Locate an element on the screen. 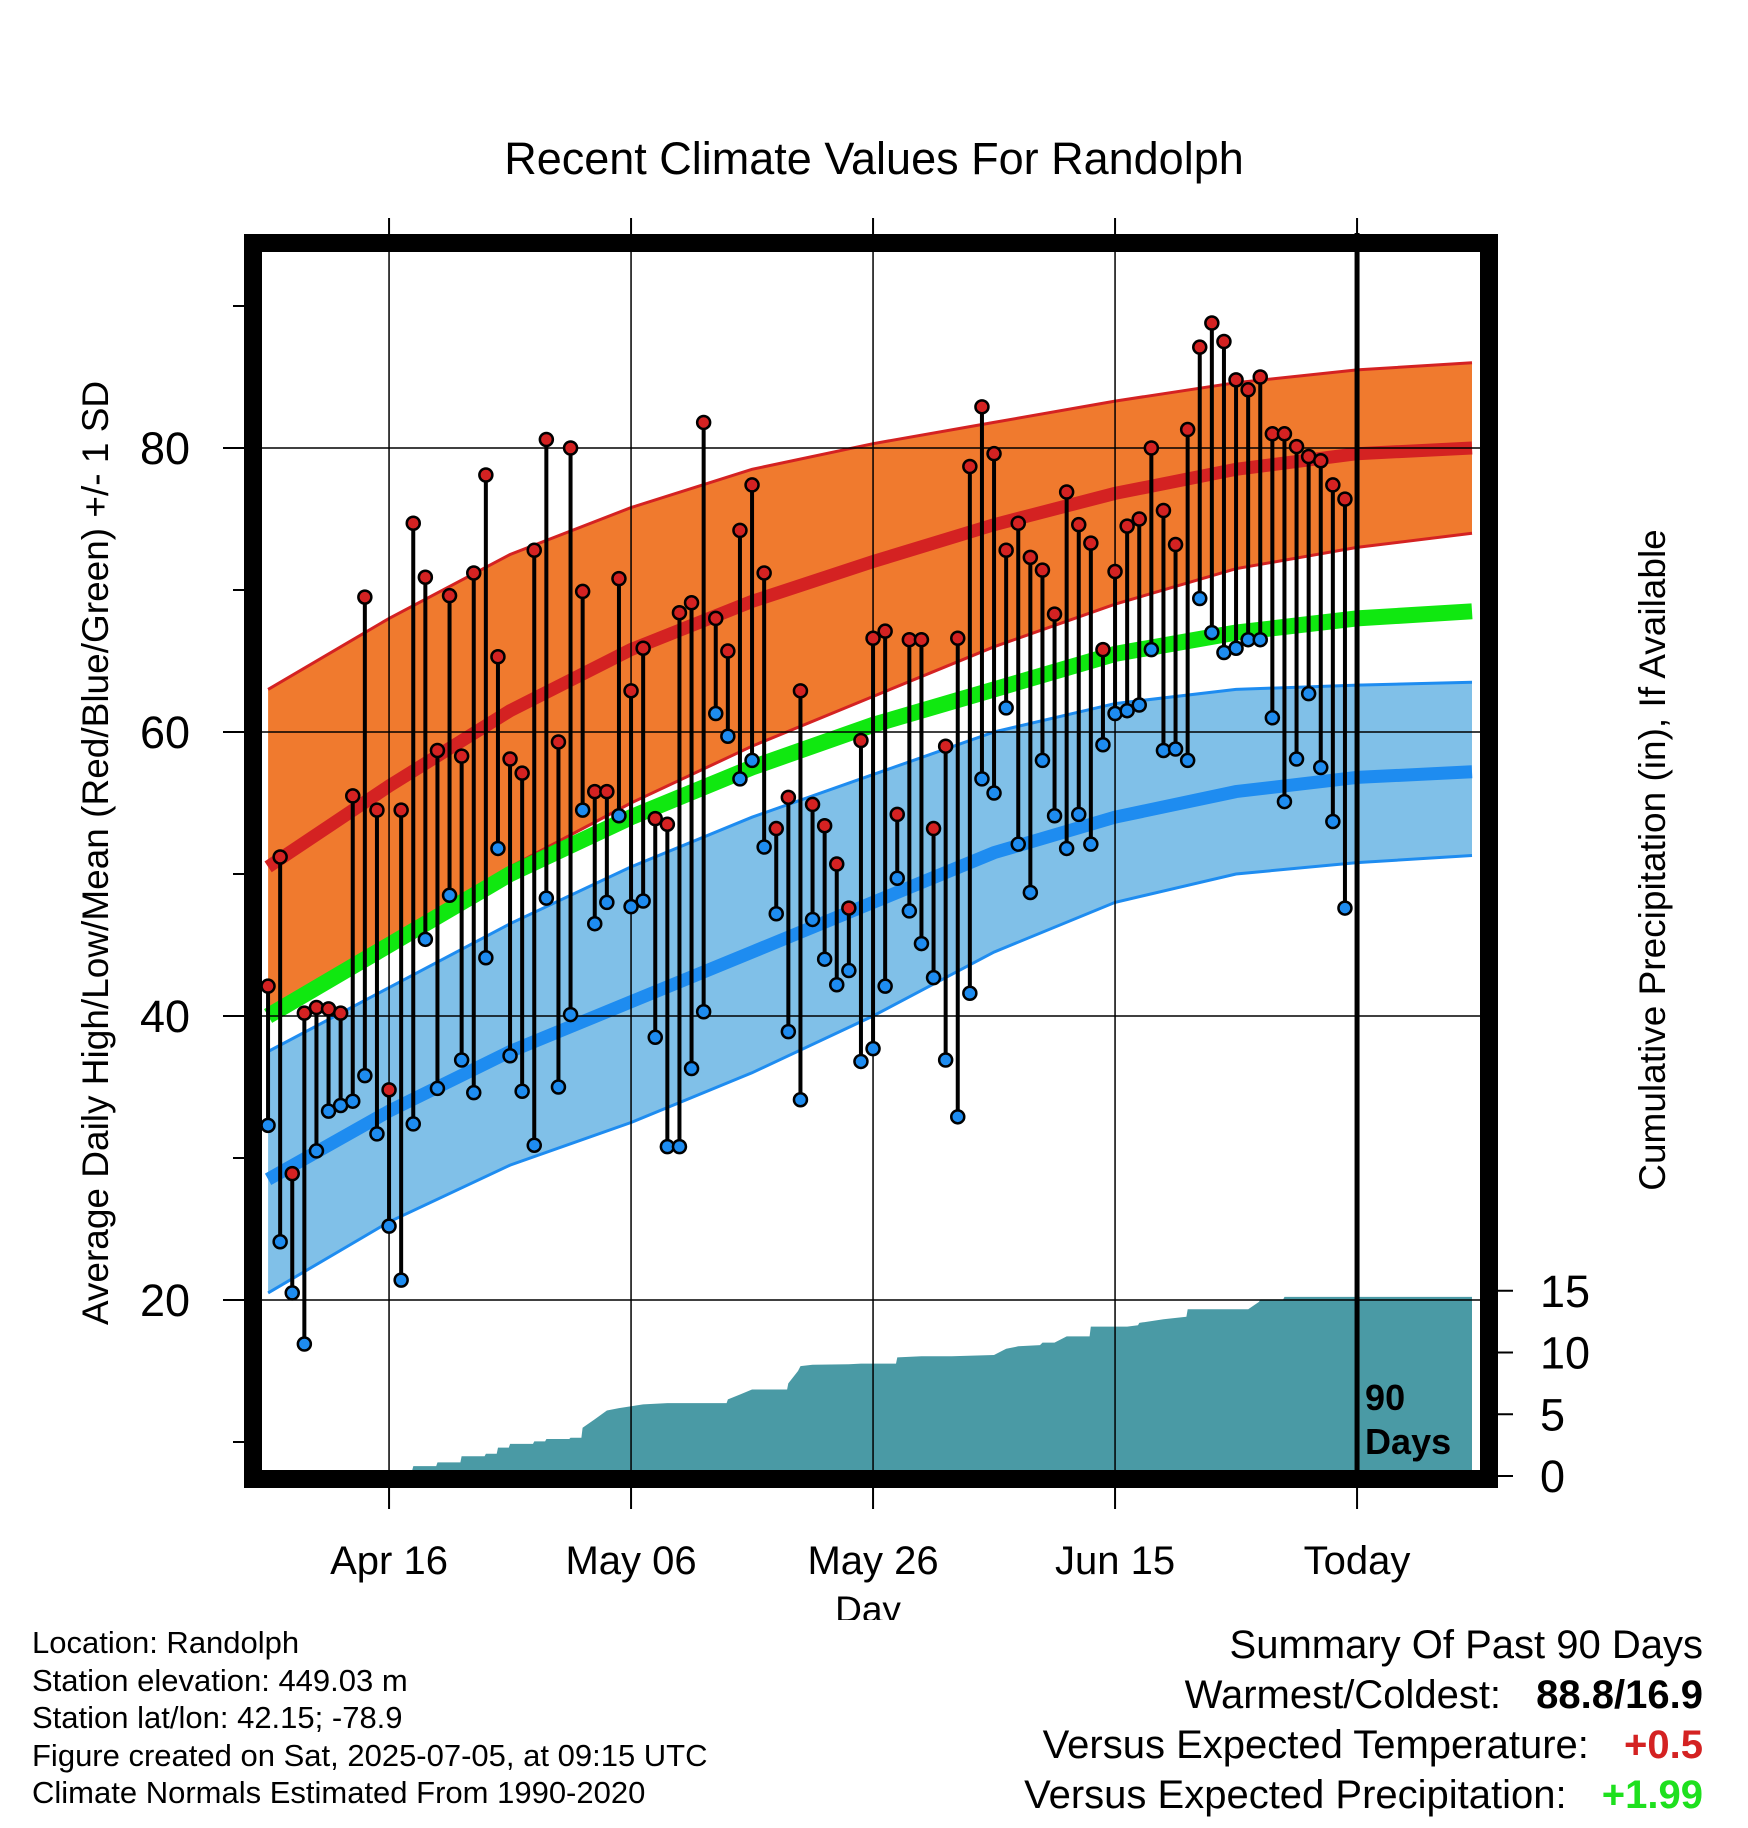 This screenshot has height=1828, width=1748. today-marker-label: Days is located at coordinates (1408, 1441).